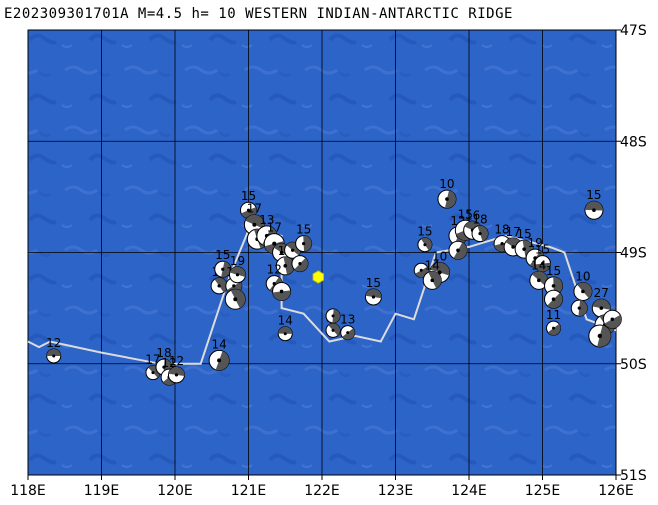 This screenshot has height=505, width=658. What do you see at coordinates (601, 293) in the screenshot?
I see `depth-label: 27` at bounding box center [601, 293].